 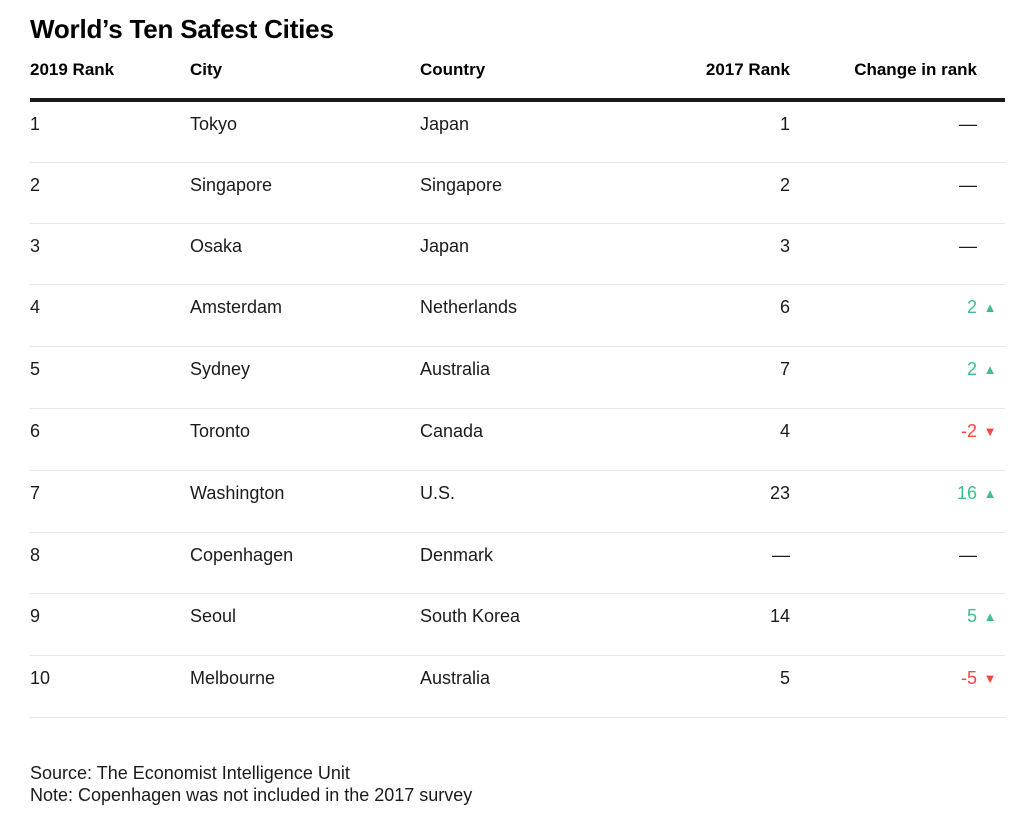 I want to click on rank-2017-cell: 7, so click(x=742, y=377).